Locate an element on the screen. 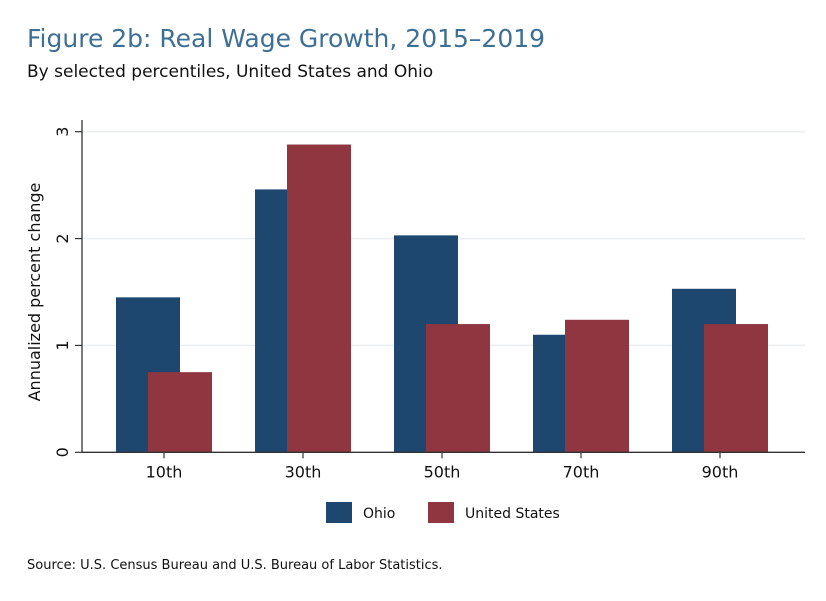 The width and height of the screenshot is (826, 601). x-tick-label: 70th is located at coordinates (581, 471).